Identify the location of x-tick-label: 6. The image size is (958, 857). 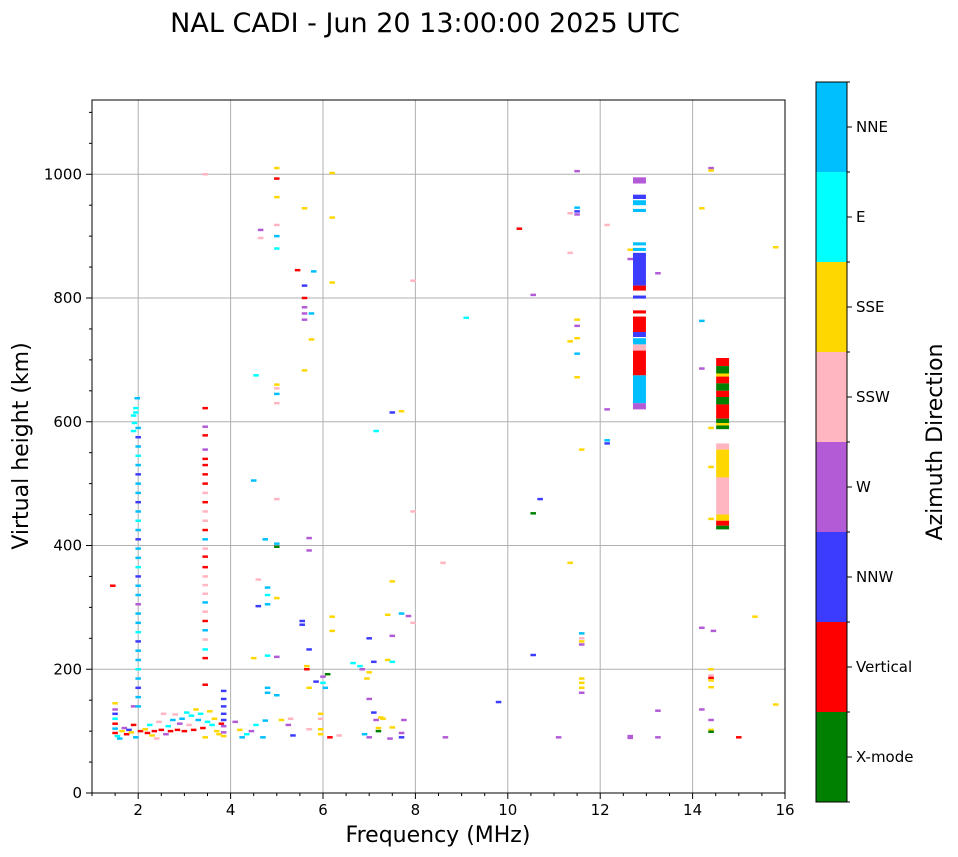
(323, 810).